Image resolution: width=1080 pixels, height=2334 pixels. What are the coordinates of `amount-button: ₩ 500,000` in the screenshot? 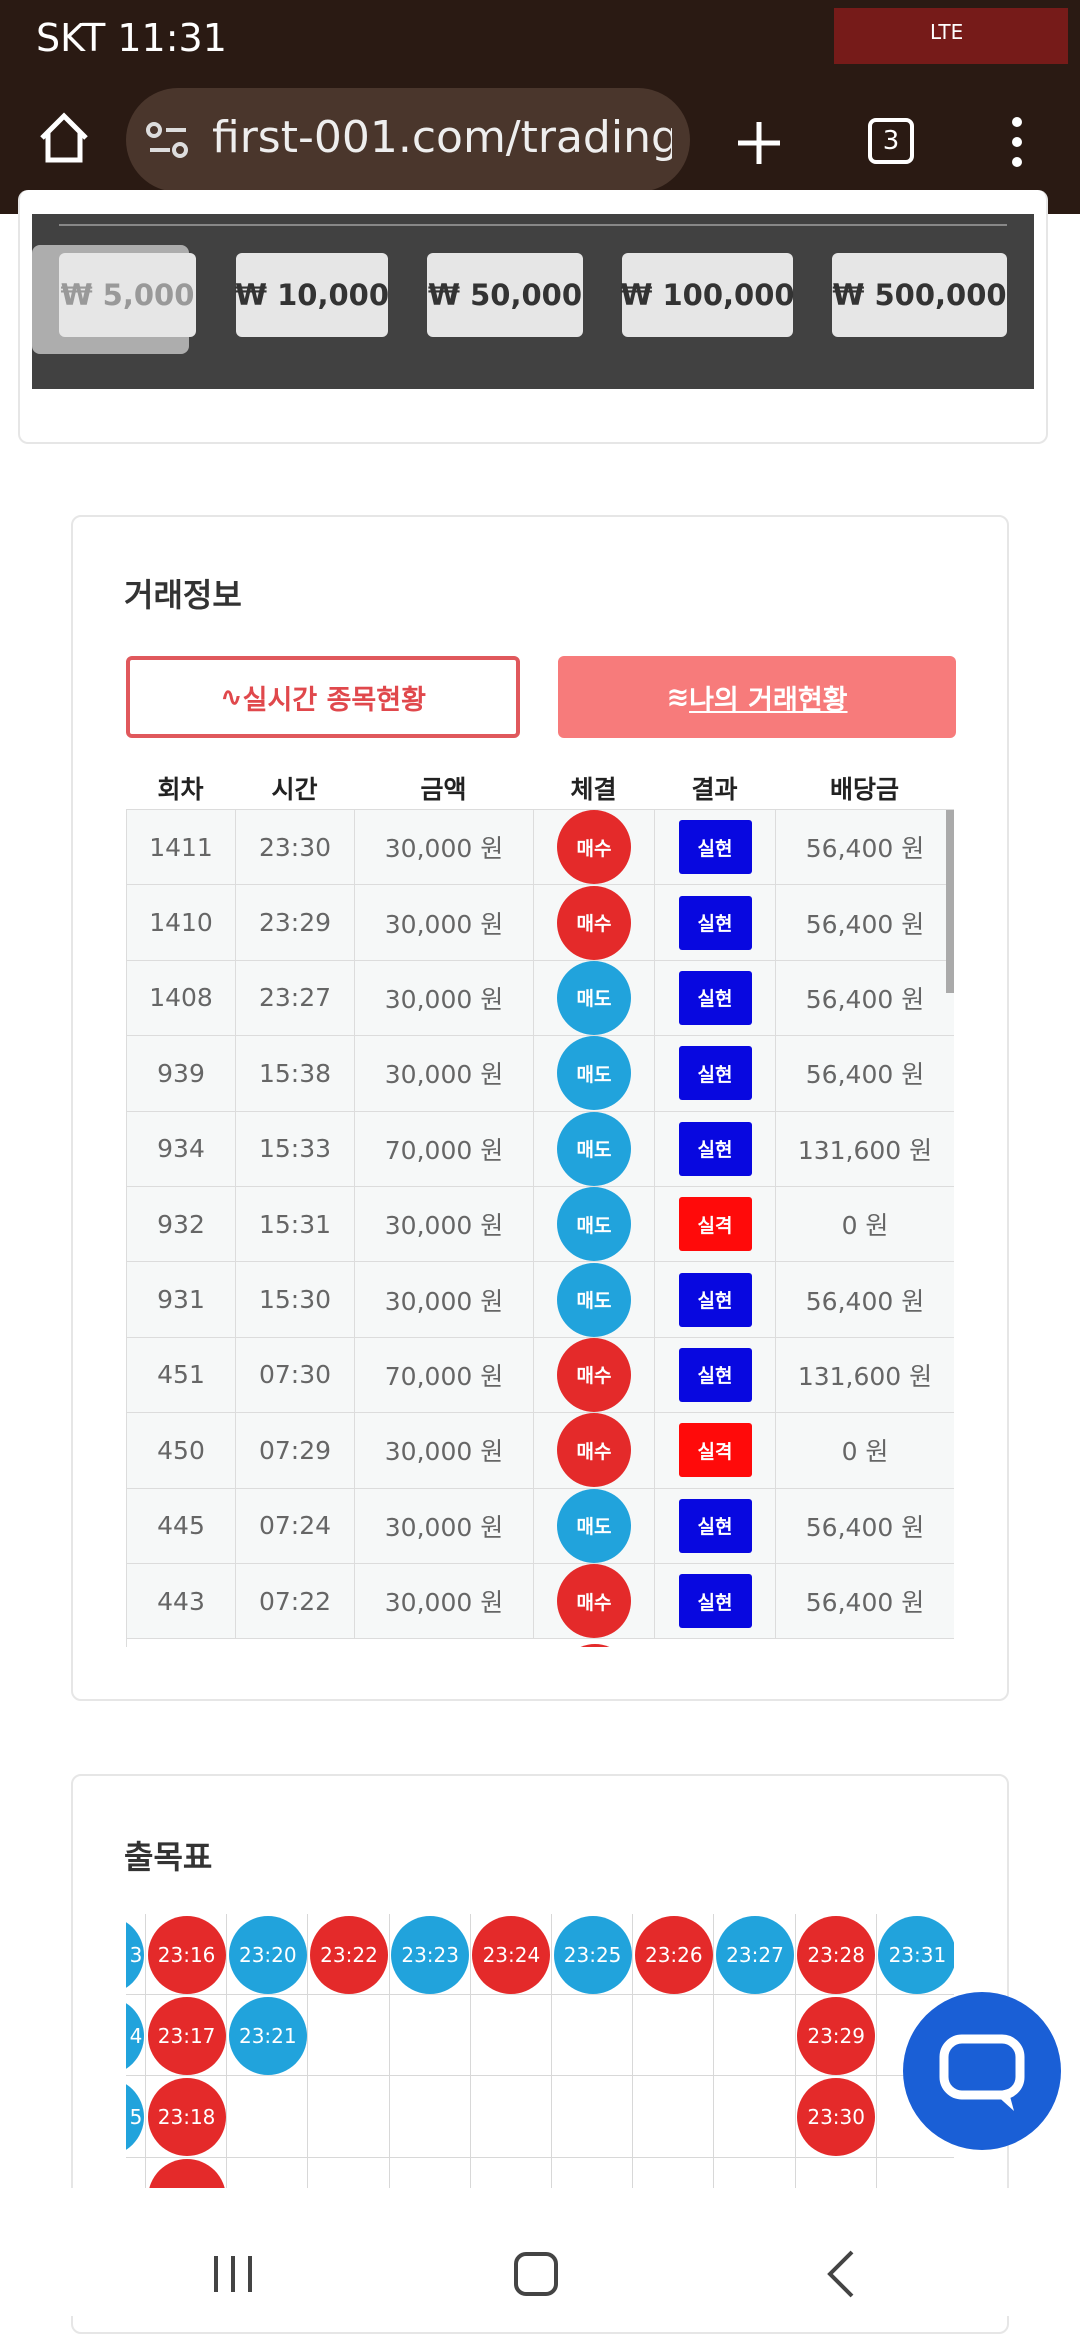 It's located at (919, 295).